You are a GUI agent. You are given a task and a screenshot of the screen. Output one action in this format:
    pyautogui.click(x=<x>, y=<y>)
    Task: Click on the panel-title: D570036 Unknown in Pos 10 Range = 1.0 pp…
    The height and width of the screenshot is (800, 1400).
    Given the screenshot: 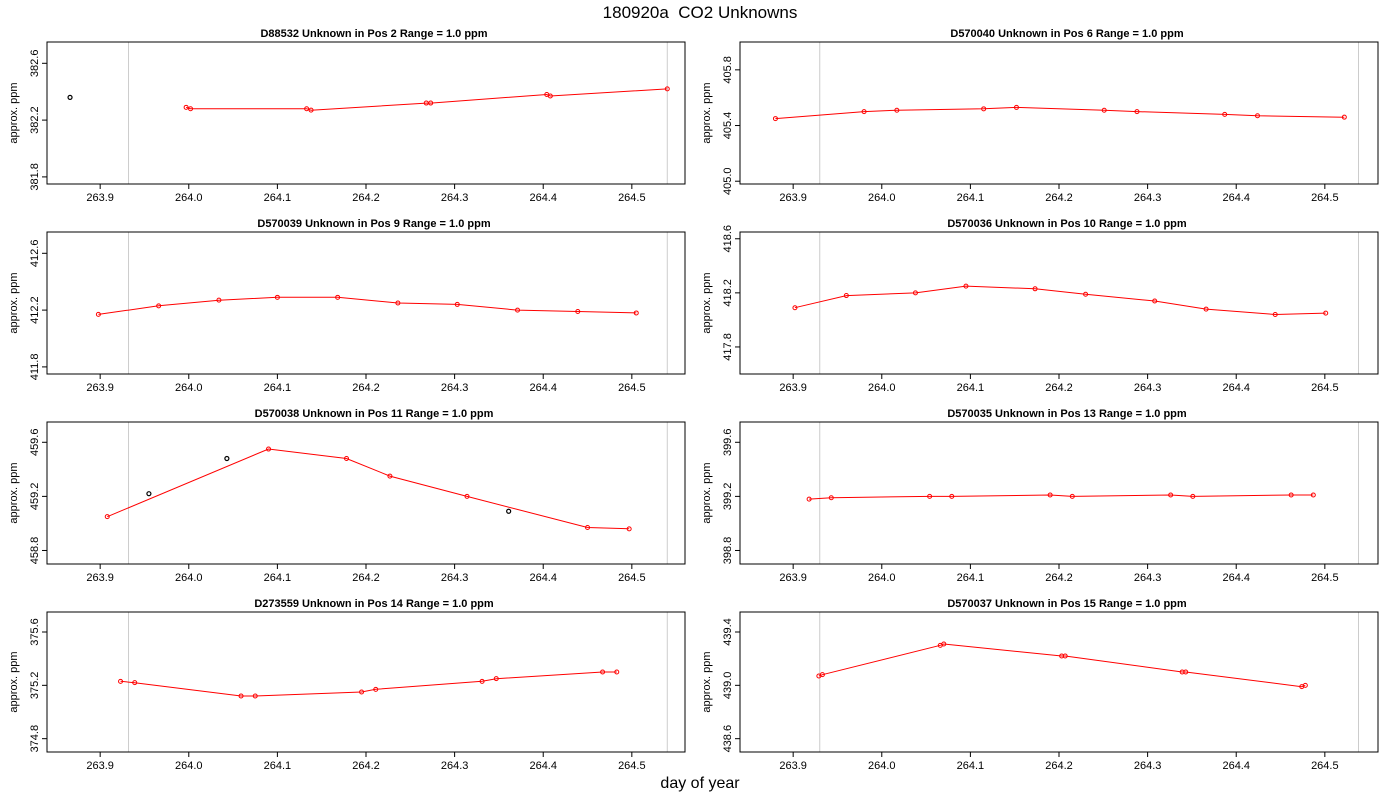 What is the action you would take?
    pyautogui.click(x=1067, y=224)
    